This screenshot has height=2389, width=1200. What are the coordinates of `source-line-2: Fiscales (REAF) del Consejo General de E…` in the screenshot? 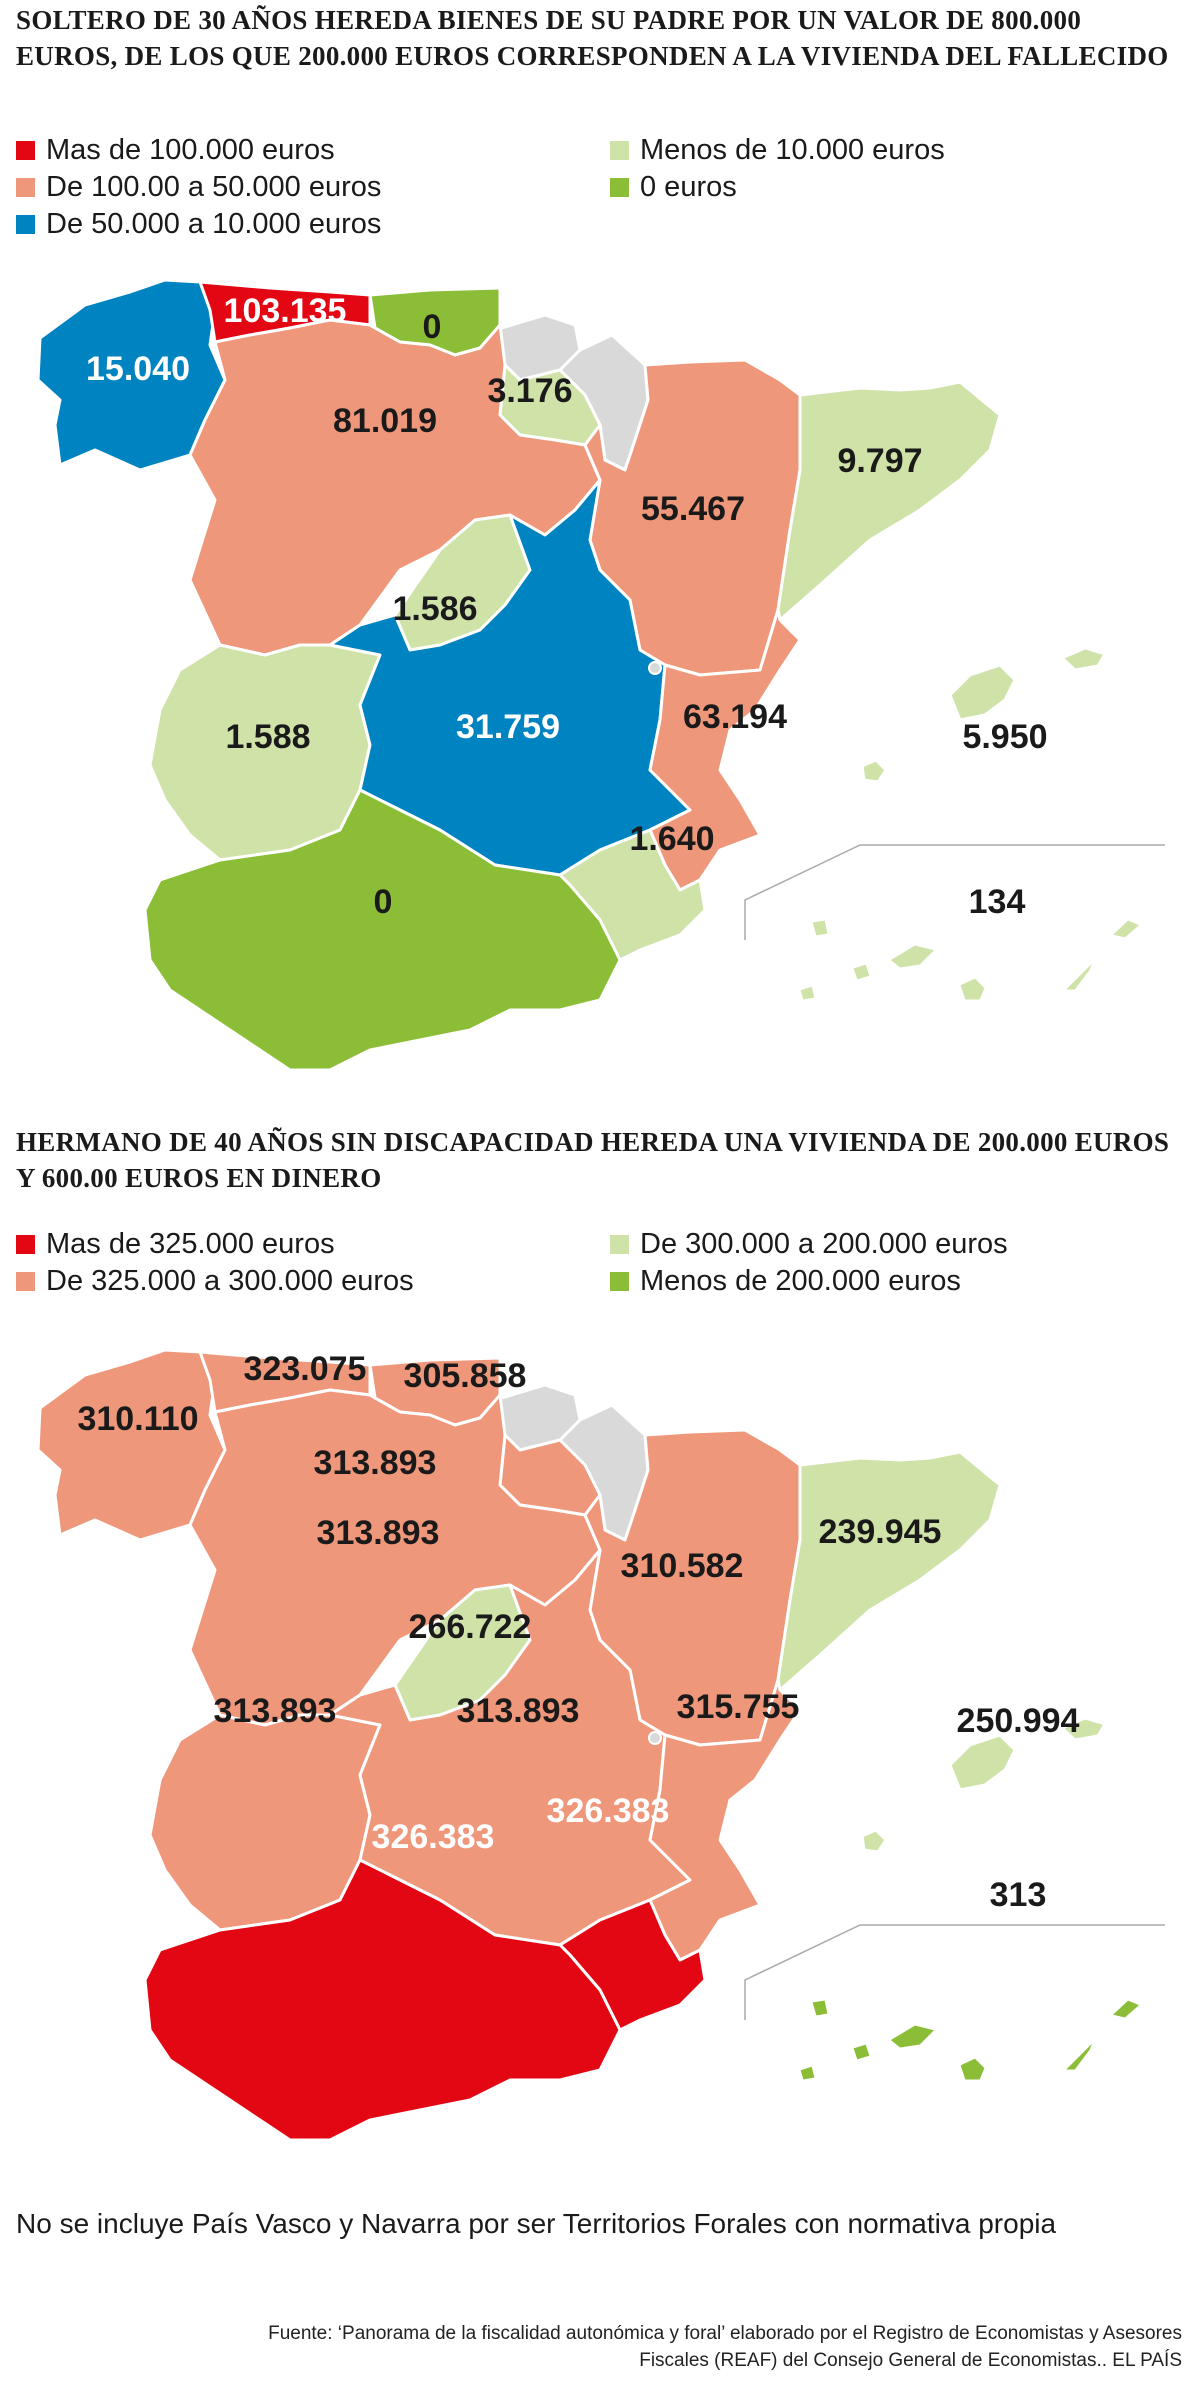 It's located at (910, 2360).